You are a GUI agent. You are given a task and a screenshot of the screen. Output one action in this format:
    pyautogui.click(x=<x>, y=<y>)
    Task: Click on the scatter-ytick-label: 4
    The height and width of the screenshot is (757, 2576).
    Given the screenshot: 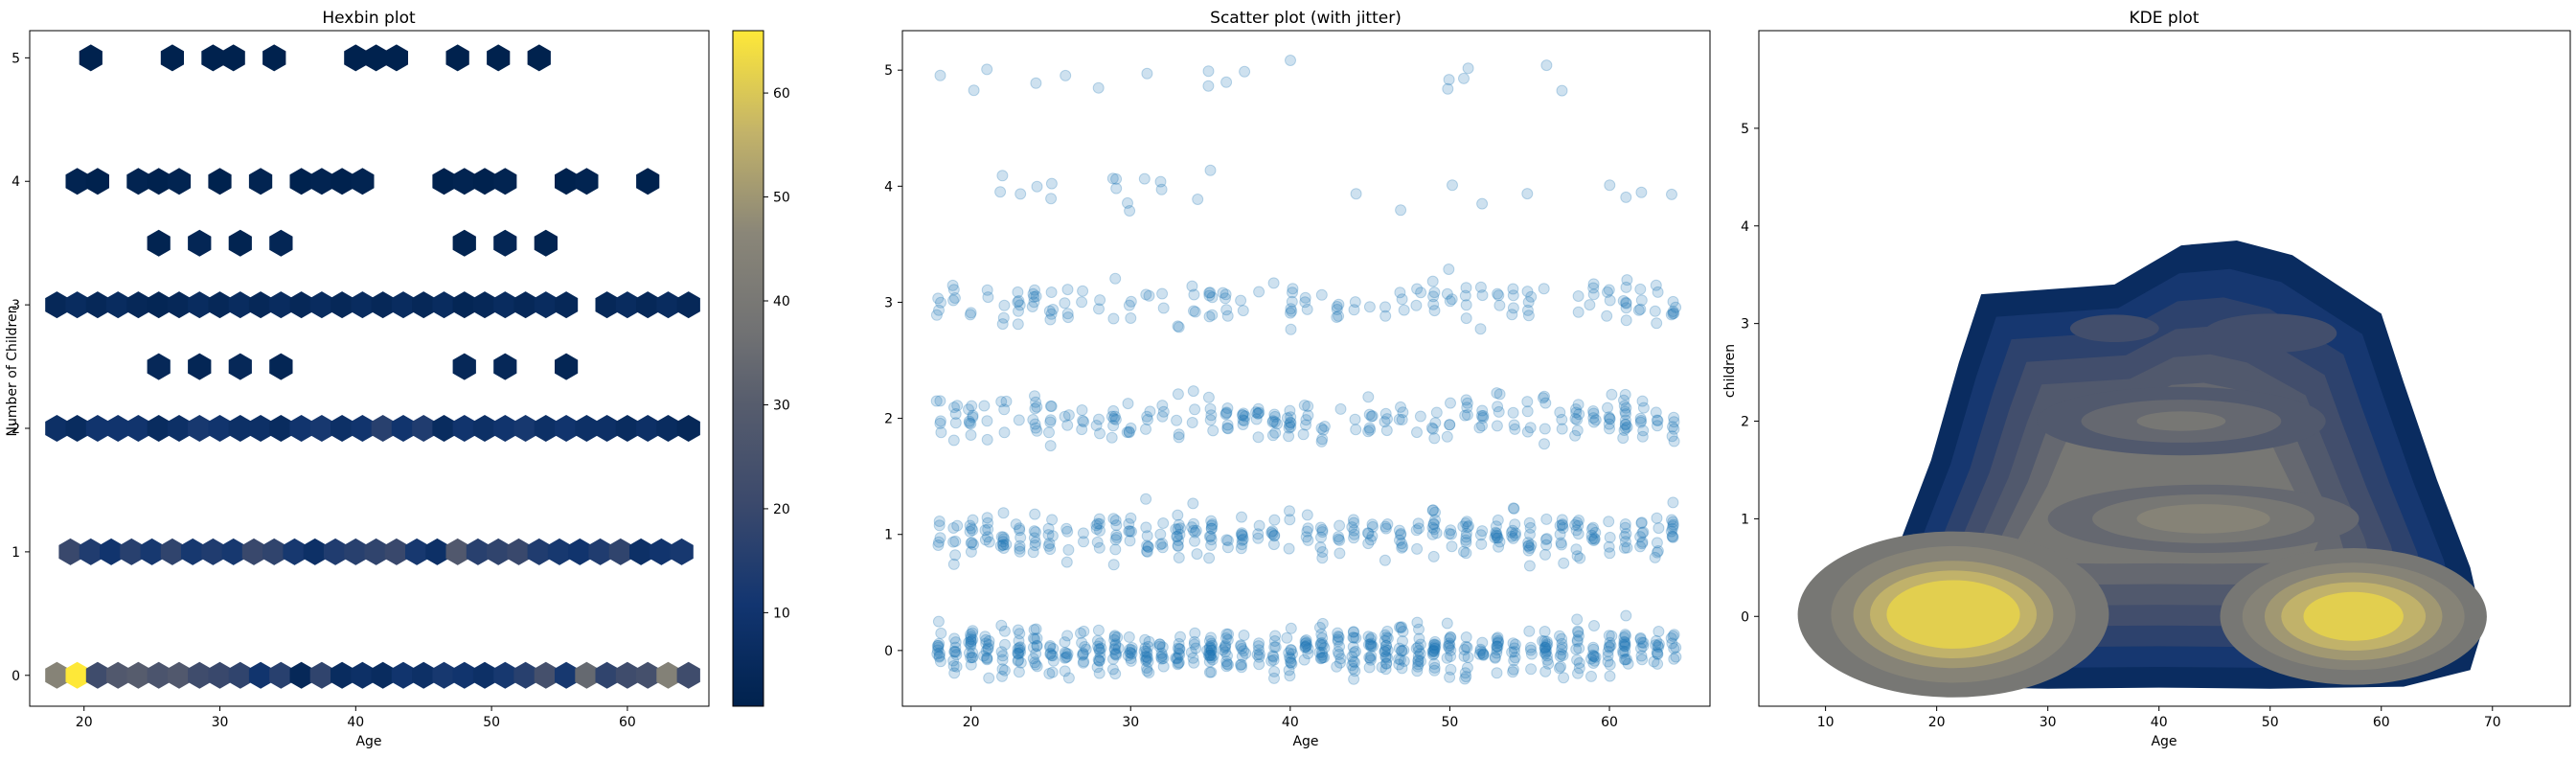 What is the action you would take?
    pyautogui.click(x=888, y=187)
    